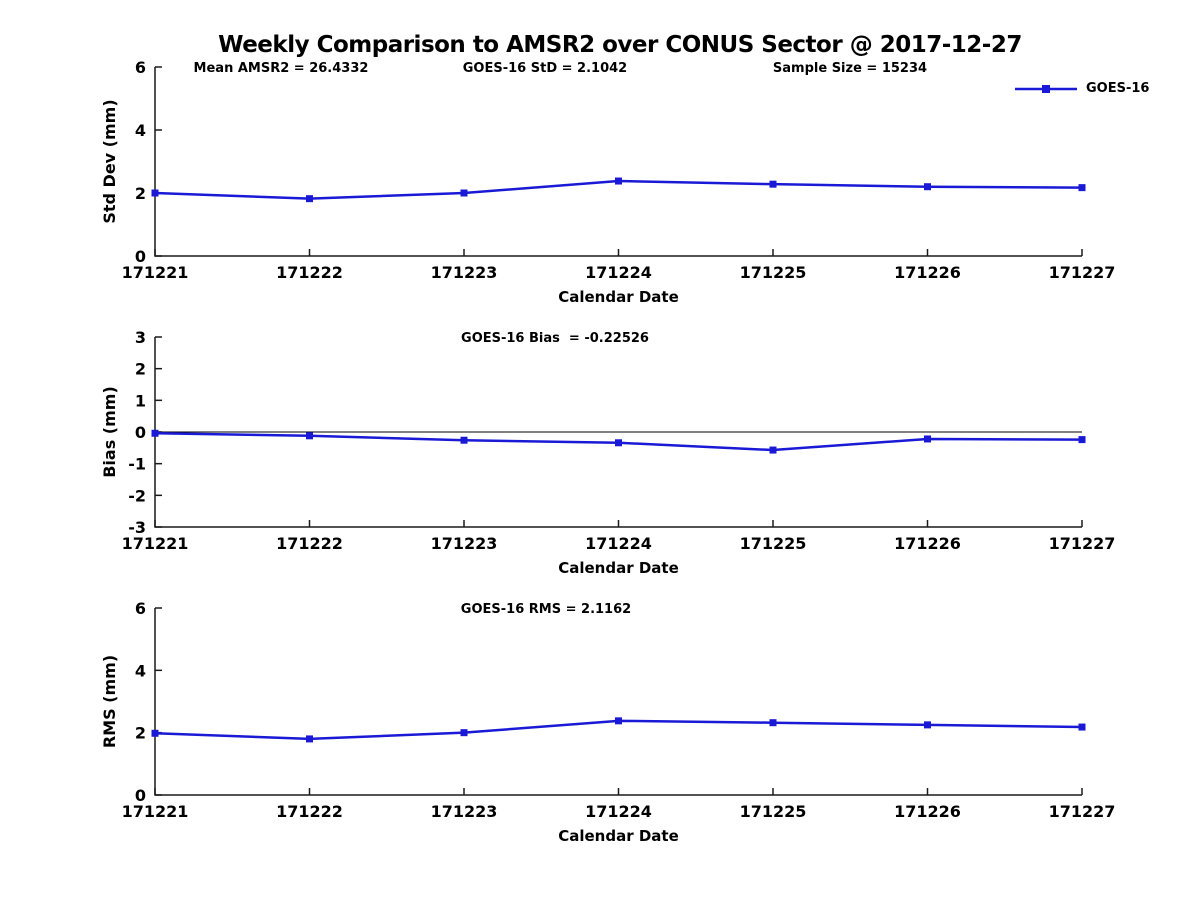 The height and width of the screenshot is (900, 1200). What do you see at coordinates (140, 337) in the screenshot?
I see `y-tick-label: 3` at bounding box center [140, 337].